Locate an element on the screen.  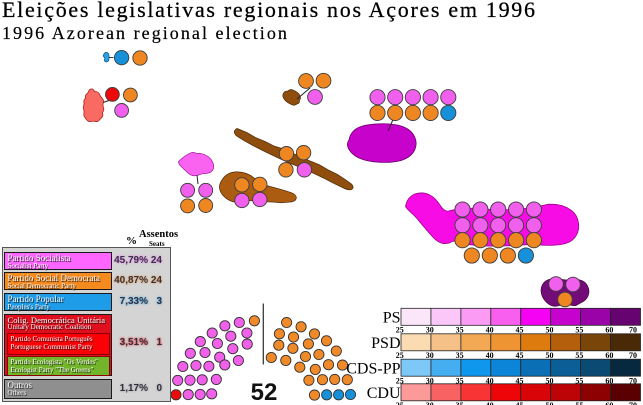
svg-text: PSD is located at coordinates (385, 343).